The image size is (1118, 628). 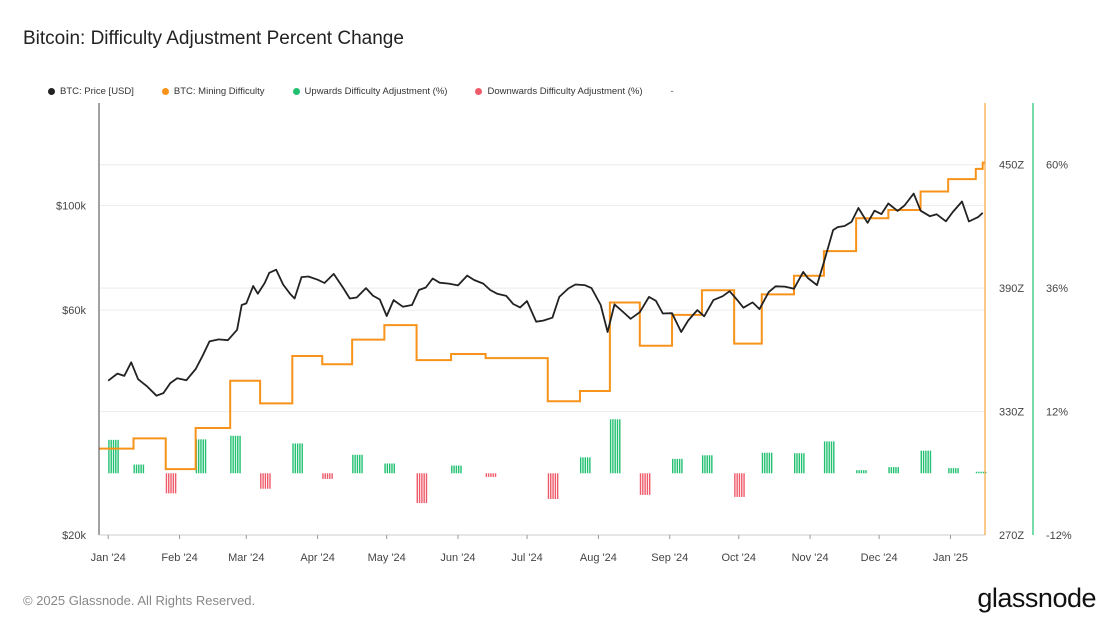 I want to click on legend-label-downwards: Downwards Difficulty Adjustment (%), so click(x=565, y=91).